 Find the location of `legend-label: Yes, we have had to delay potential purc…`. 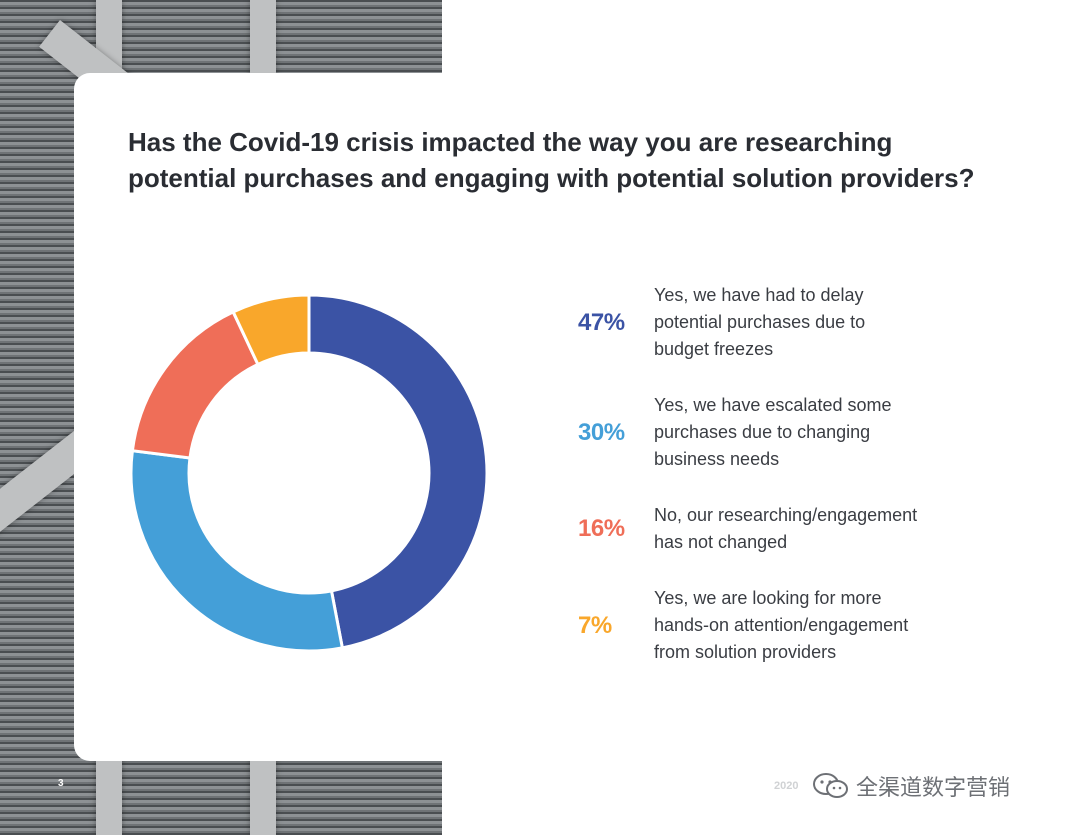

legend-label: Yes, we have had to delay potential purc… is located at coordinates (760, 322).